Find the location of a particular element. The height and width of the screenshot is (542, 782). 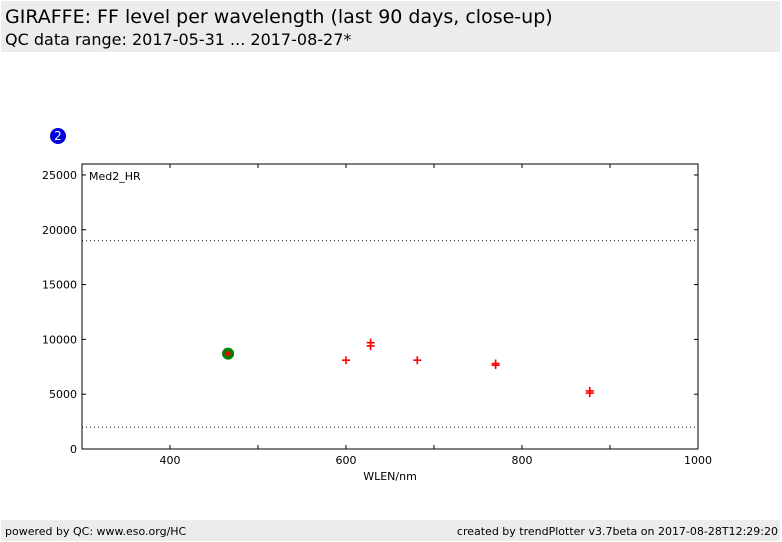

y-tick-label: 0 is located at coordinates (73, 449).